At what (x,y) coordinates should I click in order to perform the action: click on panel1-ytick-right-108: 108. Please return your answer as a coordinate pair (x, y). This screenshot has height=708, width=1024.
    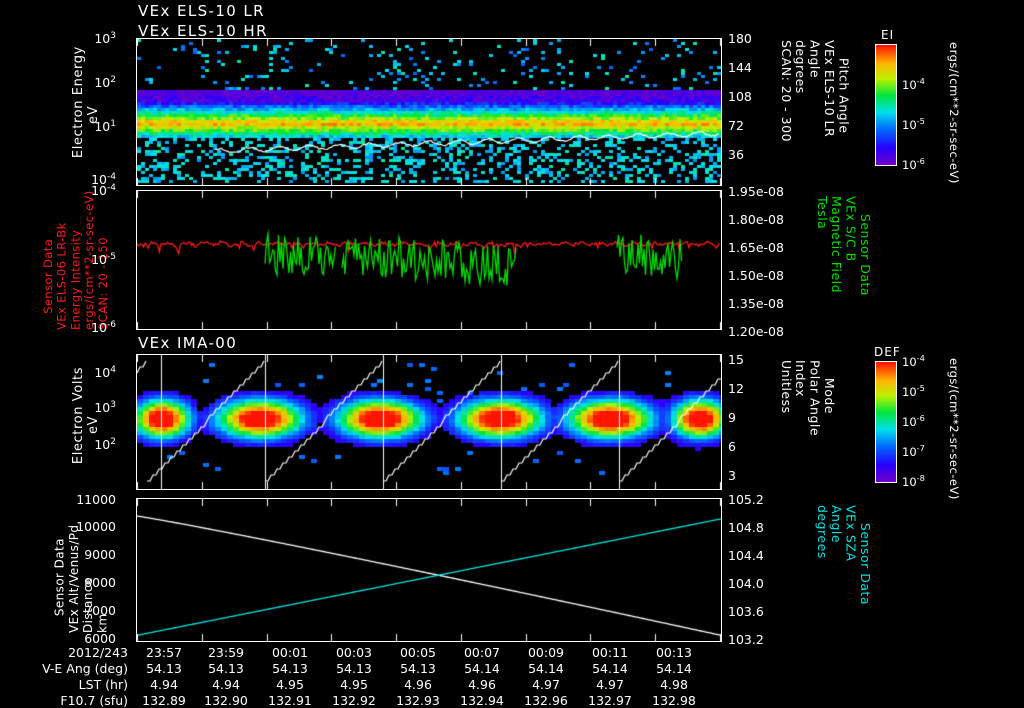
    Looking at the image, I should click on (740, 96).